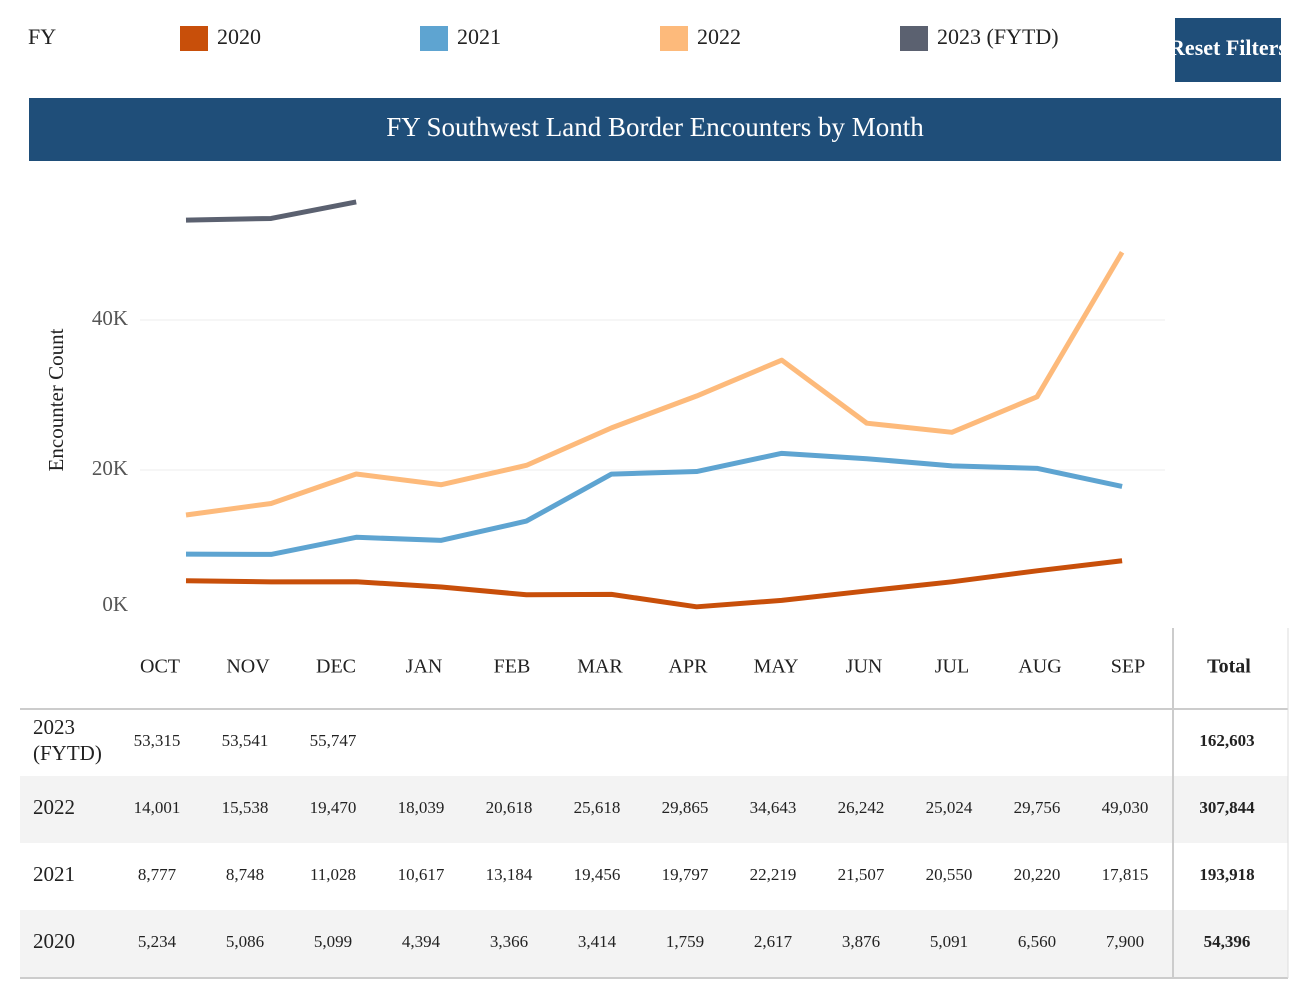 The image size is (1300, 988). What do you see at coordinates (110, 468) in the screenshot?
I see `y-tick-label: 20K` at bounding box center [110, 468].